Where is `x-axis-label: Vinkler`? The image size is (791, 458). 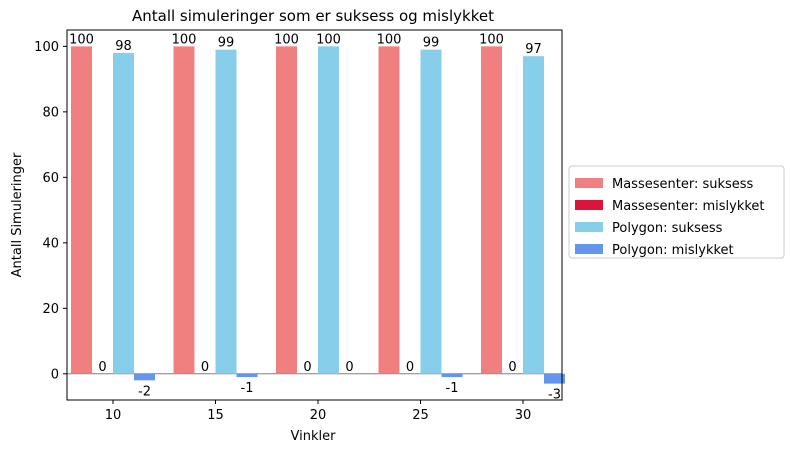
x-axis-label: Vinkler is located at coordinates (314, 436).